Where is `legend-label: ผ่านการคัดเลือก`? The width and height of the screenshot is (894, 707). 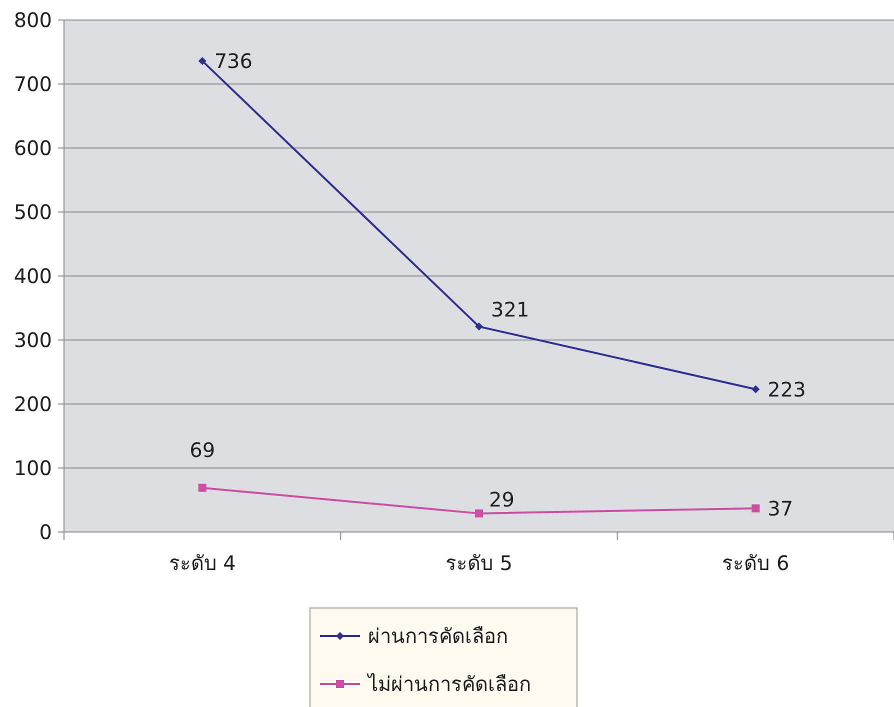 legend-label: ผ่านการคัดเลือก is located at coordinates (438, 636).